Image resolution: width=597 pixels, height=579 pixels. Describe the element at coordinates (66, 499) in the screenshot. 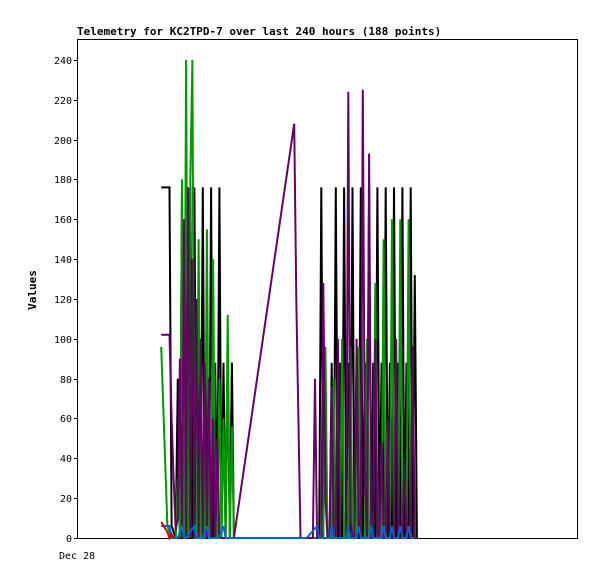

I see `y-tick-label: 20` at that location.